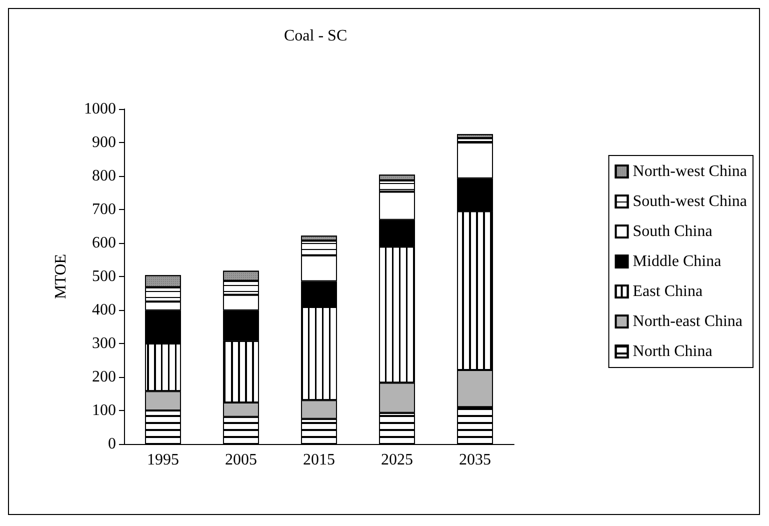  I want to click on x-tick-label: 2025, so click(397, 460).